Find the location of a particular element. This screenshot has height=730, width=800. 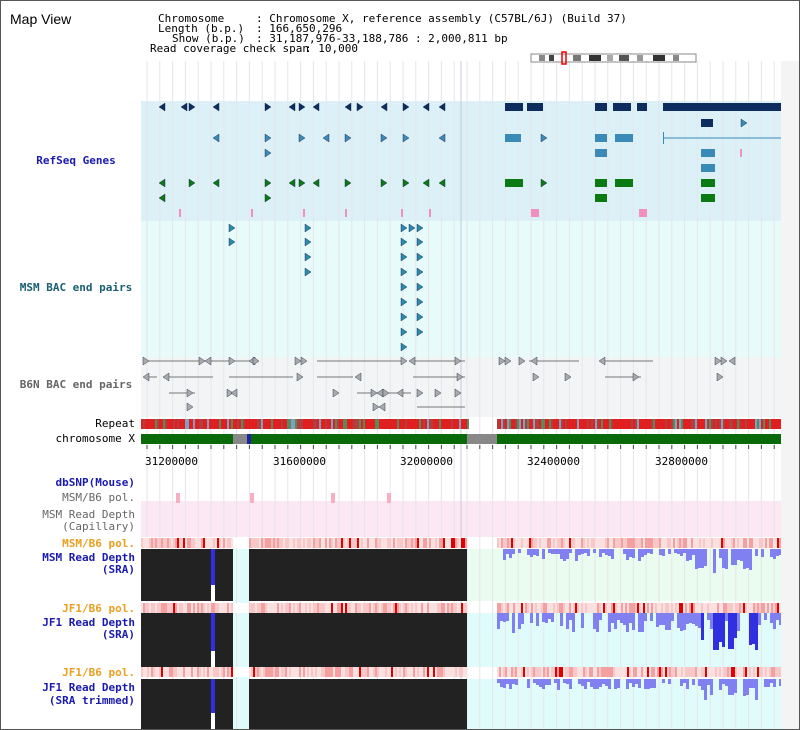

track-label-chromosome: chromosome X is located at coordinates (95, 438).